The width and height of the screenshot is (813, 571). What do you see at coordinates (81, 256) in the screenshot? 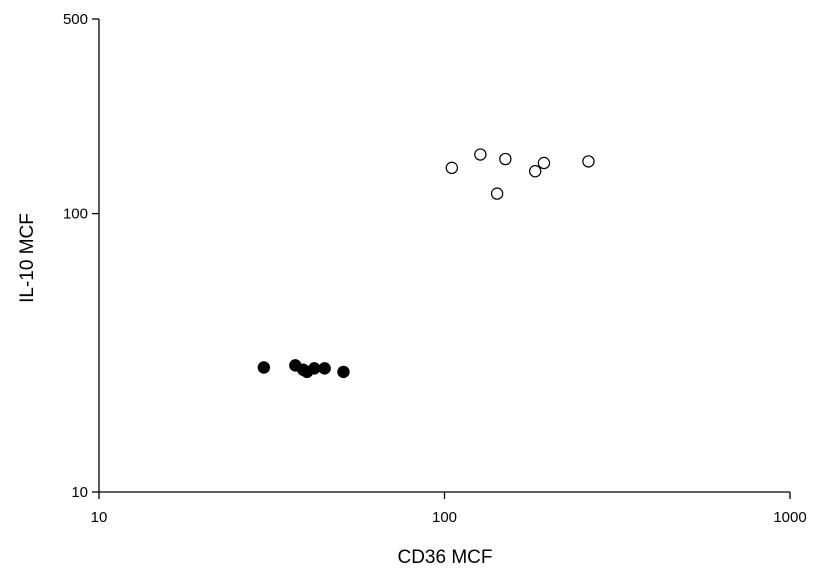
I see `y-axis-ticks: 10 100 500` at bounding box center [81, 256].